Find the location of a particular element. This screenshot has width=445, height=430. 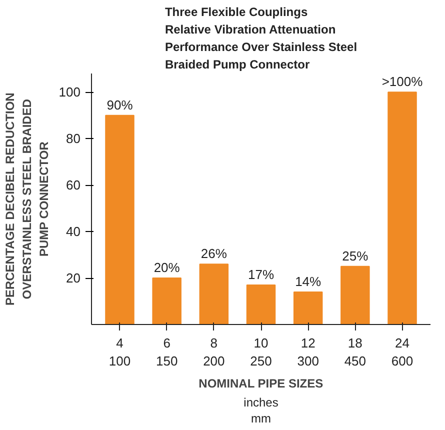

y-tick-label: 100 is located at coordinates (69, 92).